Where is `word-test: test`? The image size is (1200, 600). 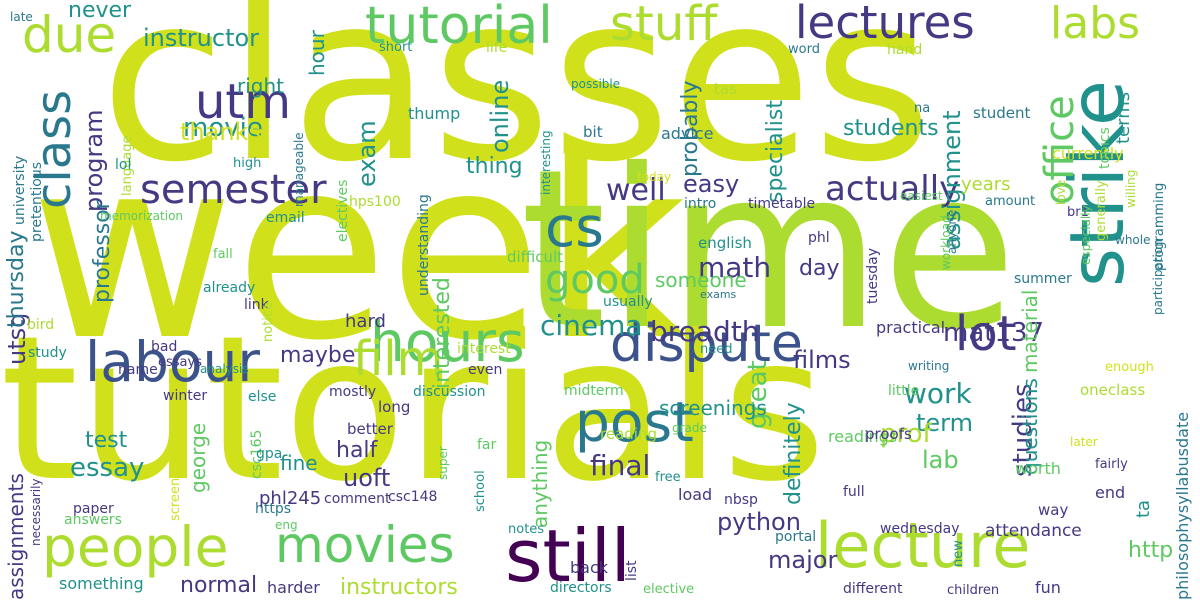 word-test: test is located at coordinates (106, 440).